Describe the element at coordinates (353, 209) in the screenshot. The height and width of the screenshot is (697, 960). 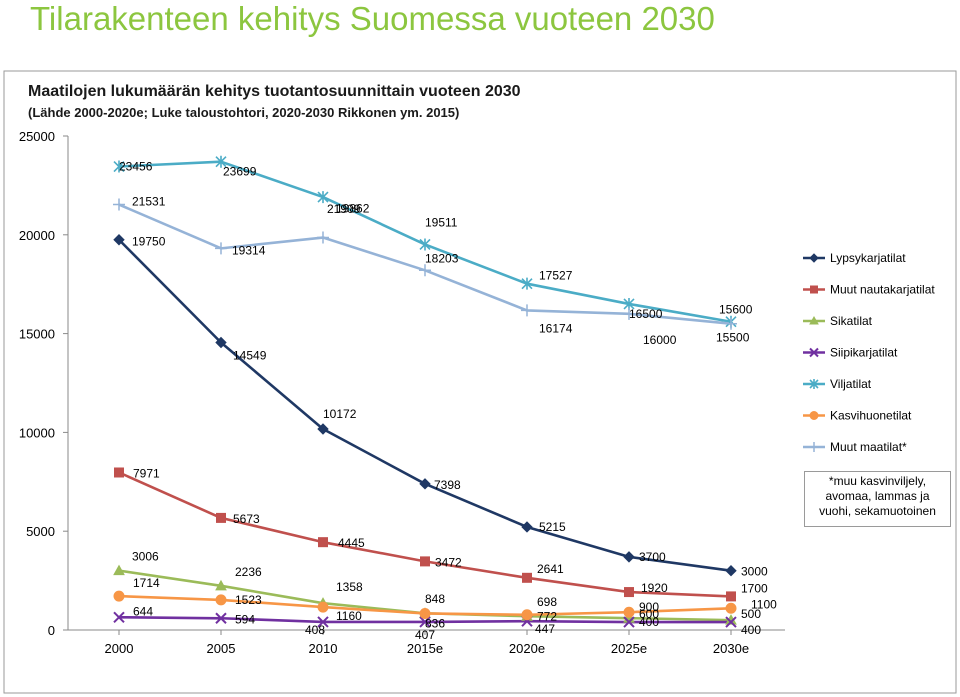
I see `data-label: 19862` at that location.